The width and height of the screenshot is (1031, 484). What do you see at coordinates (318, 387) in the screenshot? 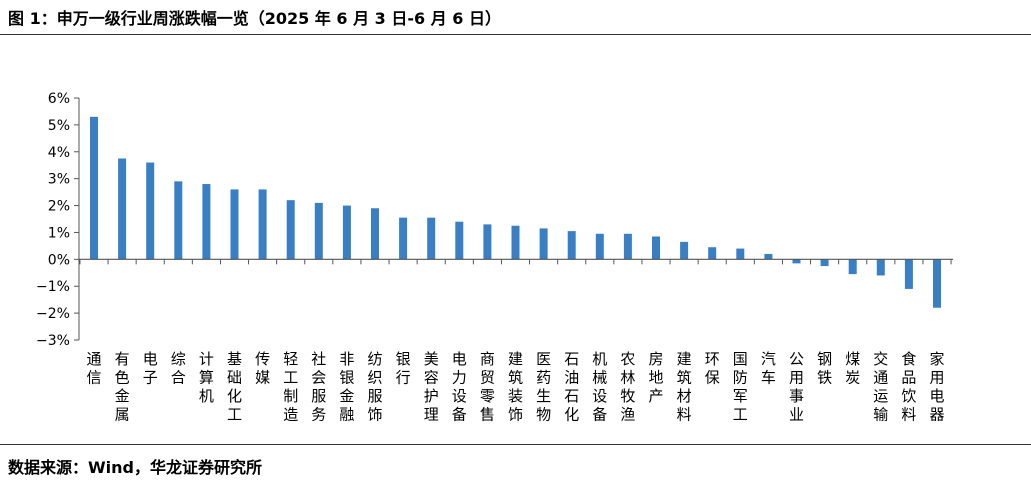
I see `x-category-label: 社会服务` at bounding box center [318, 387].